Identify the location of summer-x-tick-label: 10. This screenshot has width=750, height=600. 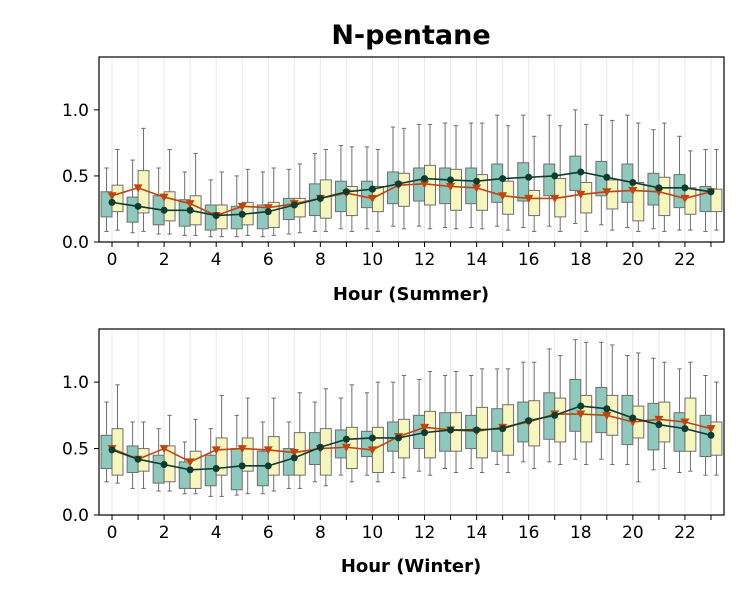
(373, 260).